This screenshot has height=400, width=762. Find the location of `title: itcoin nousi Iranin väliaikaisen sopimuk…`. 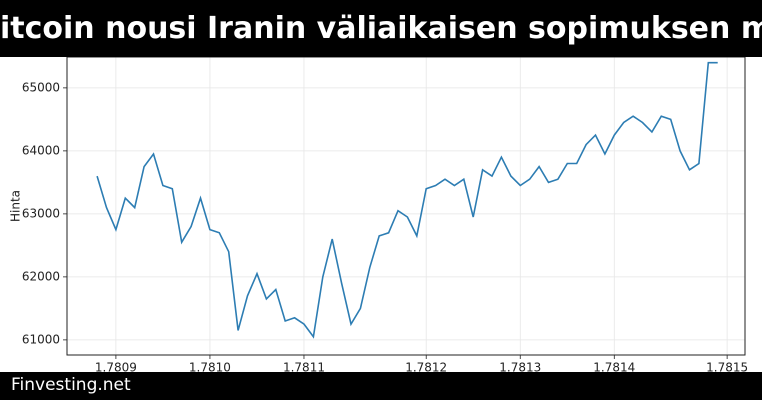

title: itcoin nousi Iranin väliaikaisen sopimuk… is located at coordinates (381, 28).